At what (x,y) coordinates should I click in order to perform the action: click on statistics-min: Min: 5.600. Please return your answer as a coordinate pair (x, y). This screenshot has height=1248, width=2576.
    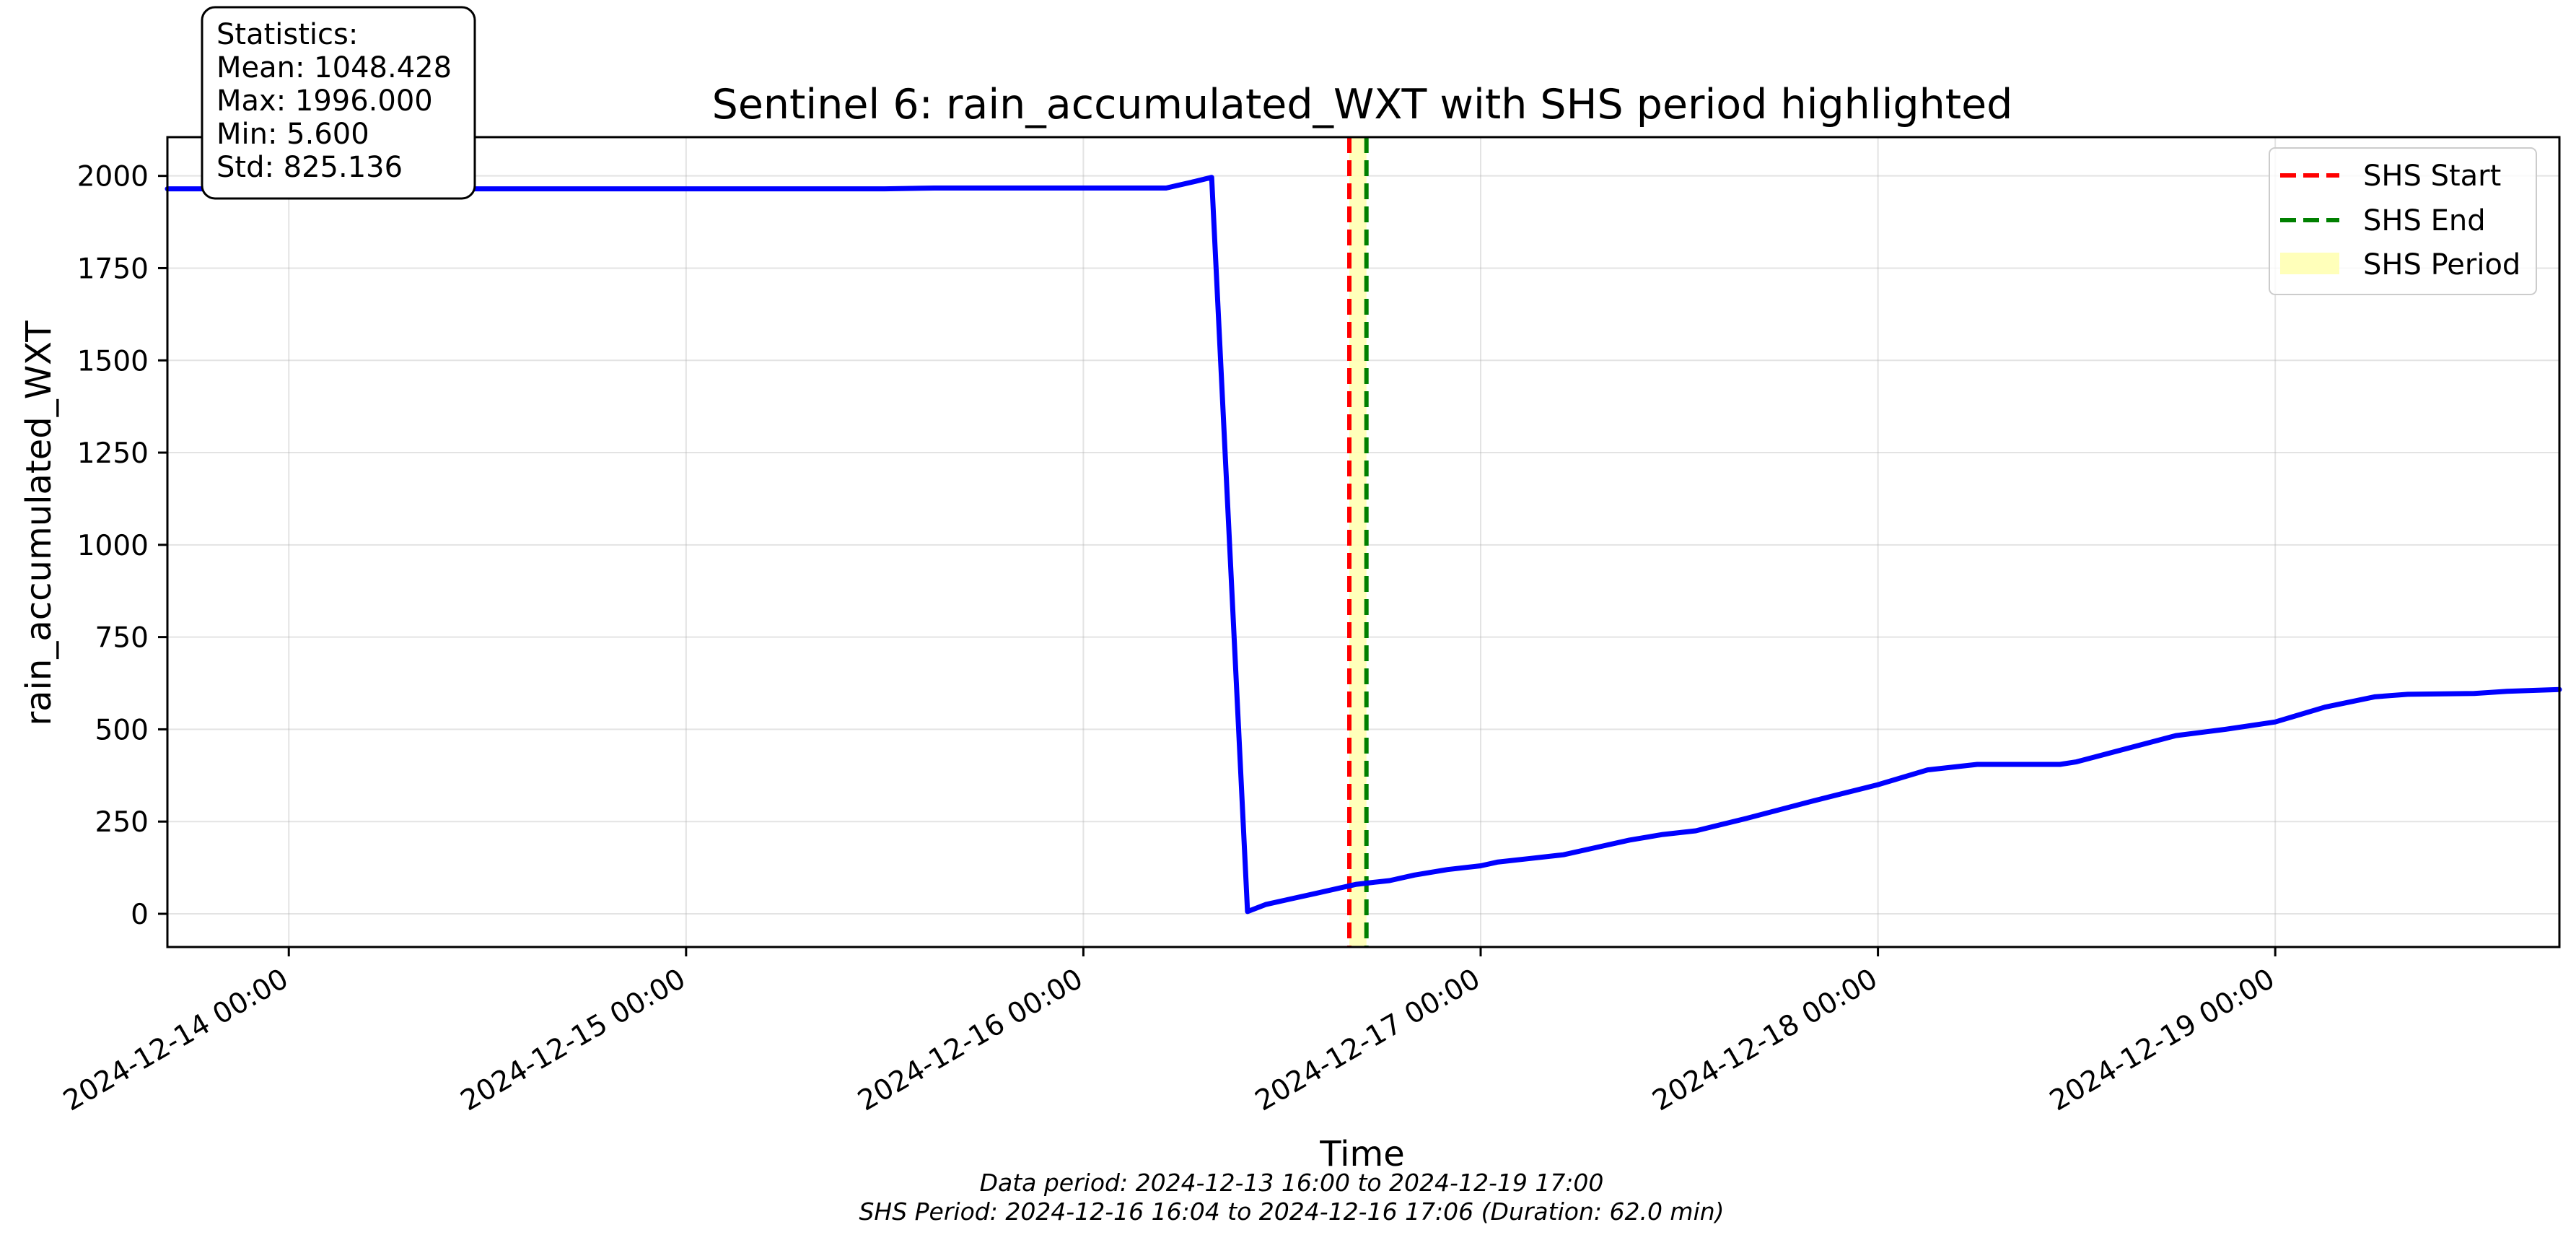
    Looking at the image, I should click on (292, 134).